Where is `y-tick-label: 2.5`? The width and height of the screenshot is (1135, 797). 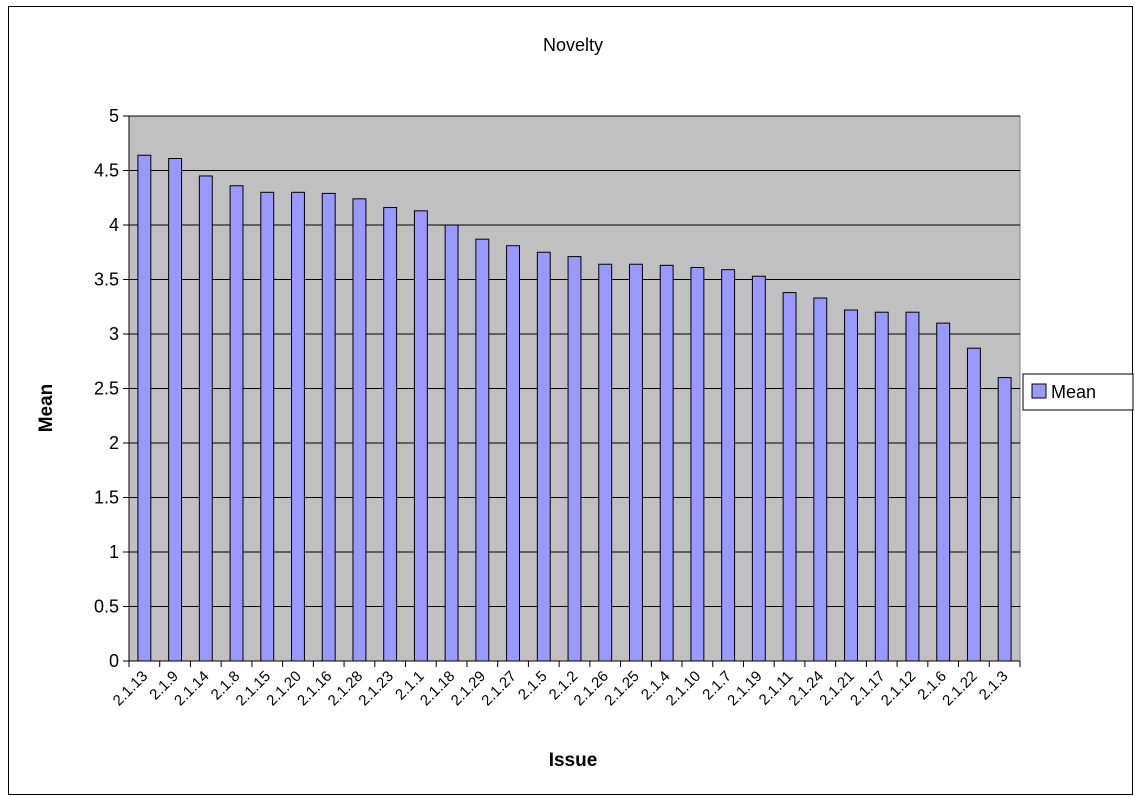
y-tick-label: 2.5 is located at coordinates (106, 389).